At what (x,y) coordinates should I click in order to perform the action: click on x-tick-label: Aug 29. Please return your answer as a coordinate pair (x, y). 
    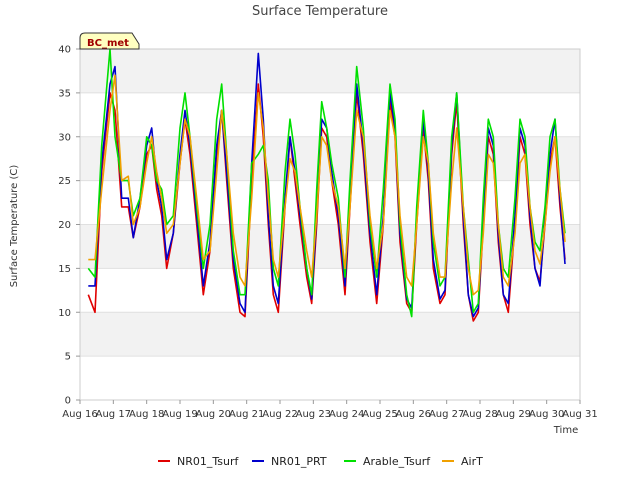
    Looking at the image, I should click on (513, 414).